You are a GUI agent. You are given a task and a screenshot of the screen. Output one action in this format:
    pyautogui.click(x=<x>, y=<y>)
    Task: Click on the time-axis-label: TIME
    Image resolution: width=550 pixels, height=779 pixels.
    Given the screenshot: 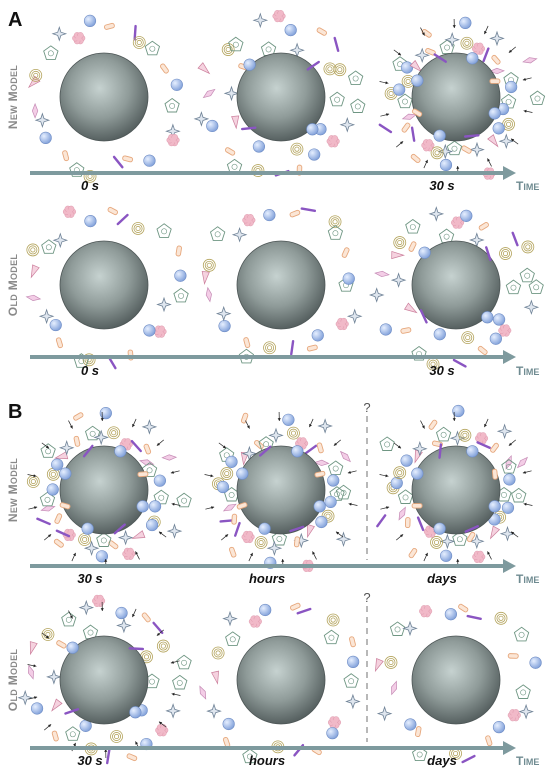 What is the action you would take?
    pyautogui.click(x=527, y=186)
    